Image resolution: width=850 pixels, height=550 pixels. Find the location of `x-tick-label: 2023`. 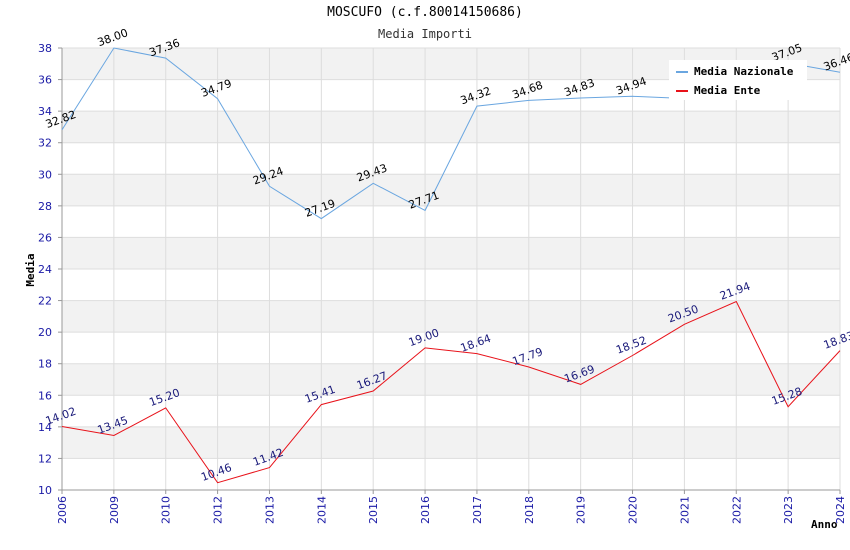

x-tick-label: 2023 is located at coordinates (788, 510).